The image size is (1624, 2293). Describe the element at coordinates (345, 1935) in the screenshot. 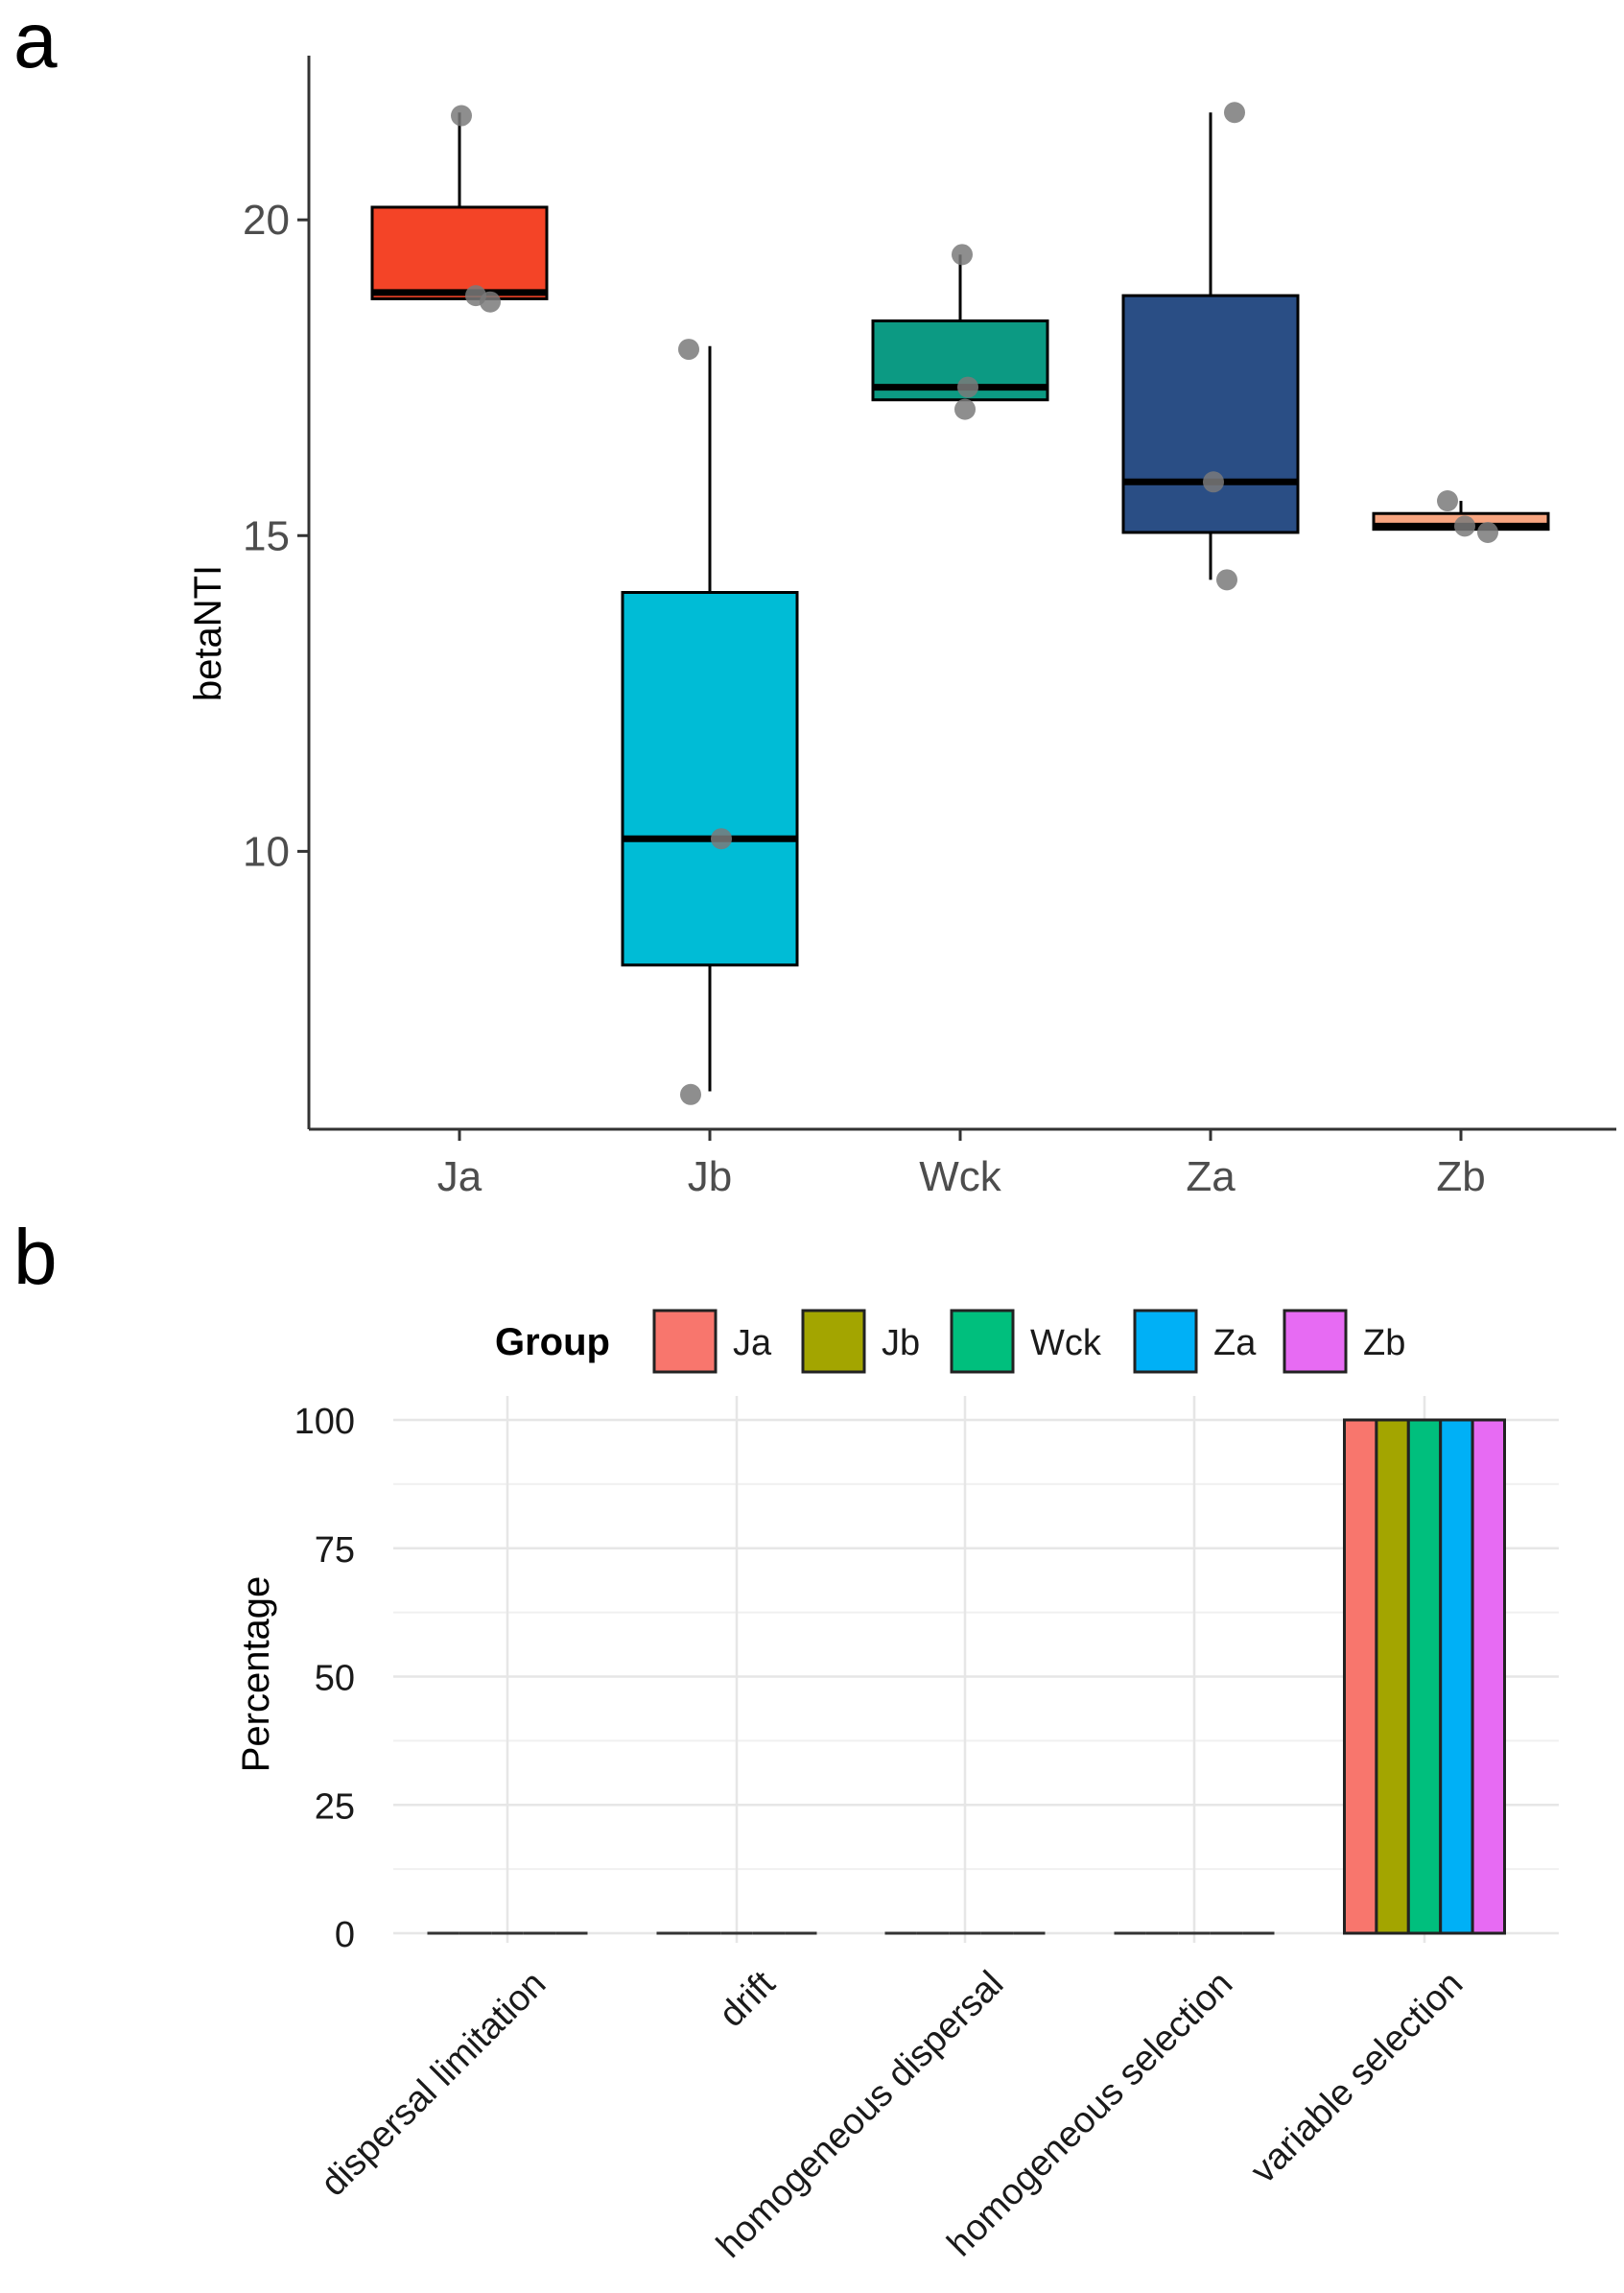

I see `y-tick-label-b-0: 0` at that location.